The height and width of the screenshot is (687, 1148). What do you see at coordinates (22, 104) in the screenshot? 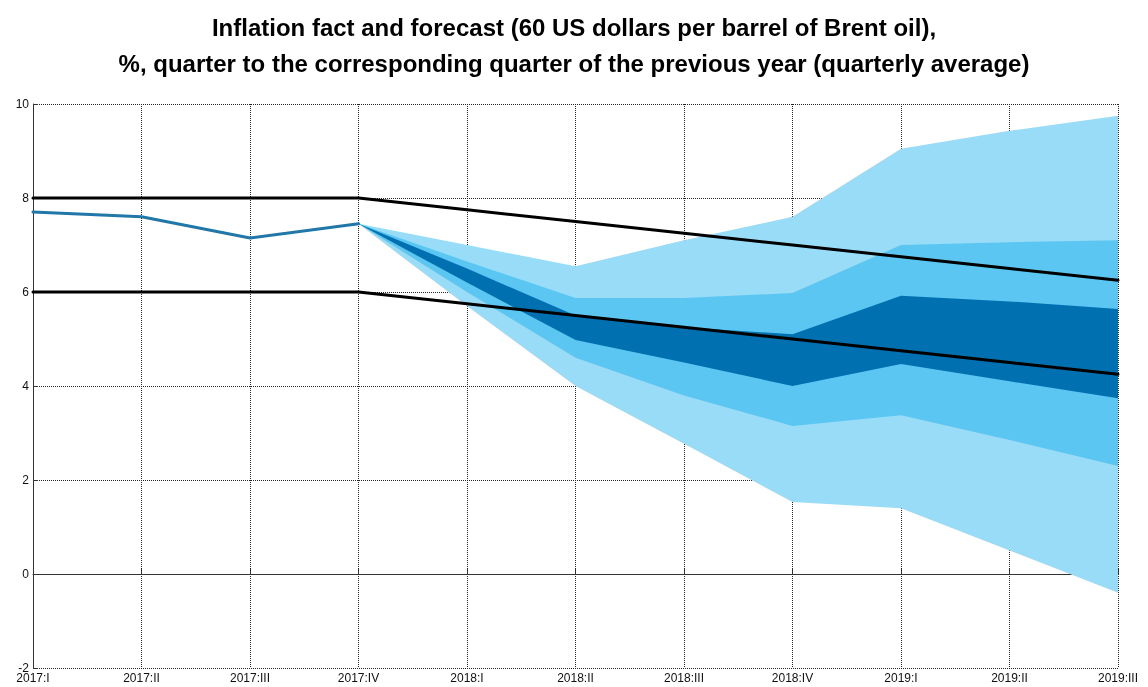
I see `y-tick-label: 10` at bounding box center [22, 104].